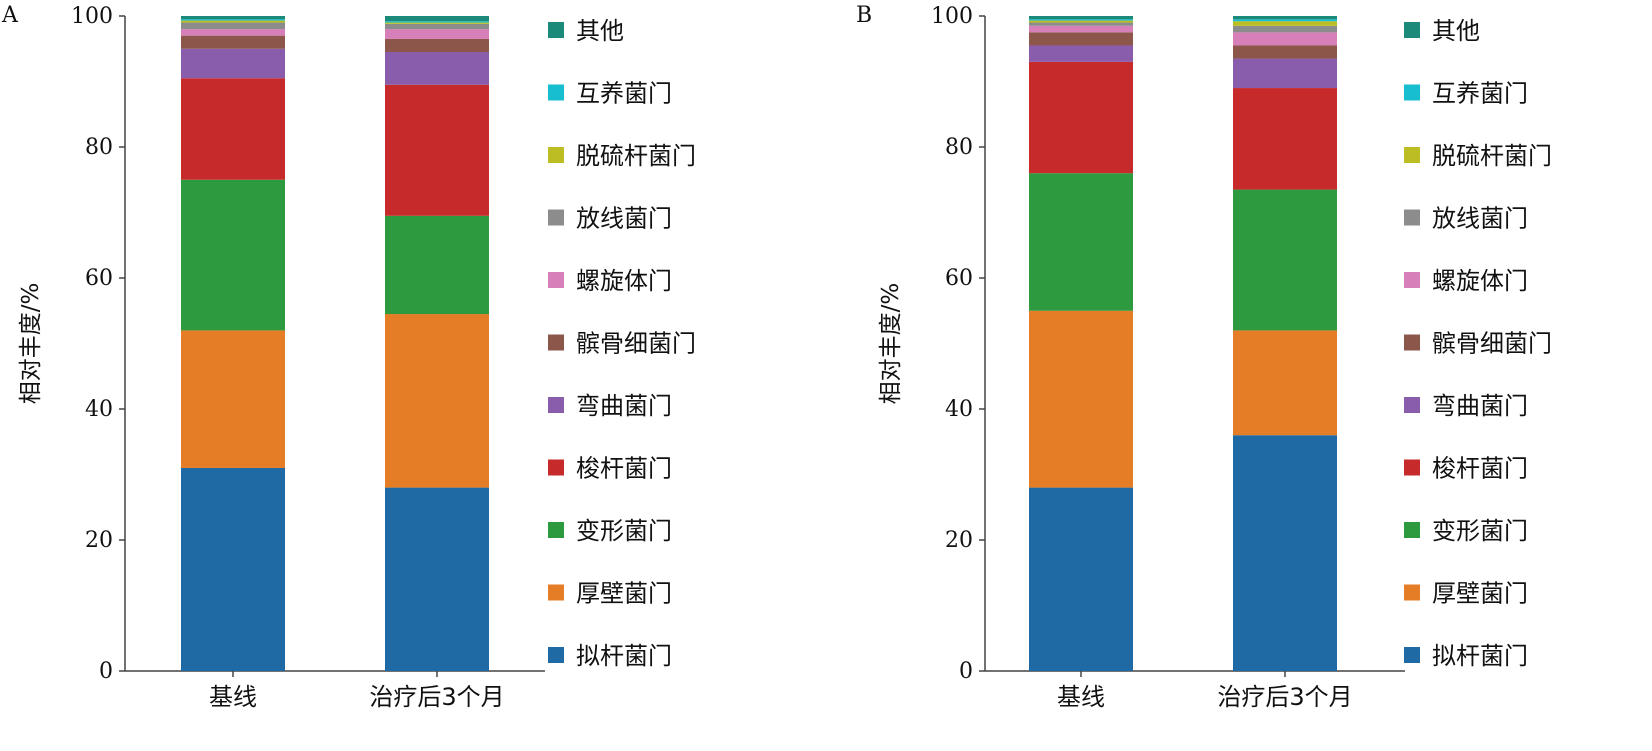 This screenshot has height=751, width=1652. What do you see at coordinates (10, 15) in the screenshot?
I see `panel-label: A` at bounding box center [10, 15].